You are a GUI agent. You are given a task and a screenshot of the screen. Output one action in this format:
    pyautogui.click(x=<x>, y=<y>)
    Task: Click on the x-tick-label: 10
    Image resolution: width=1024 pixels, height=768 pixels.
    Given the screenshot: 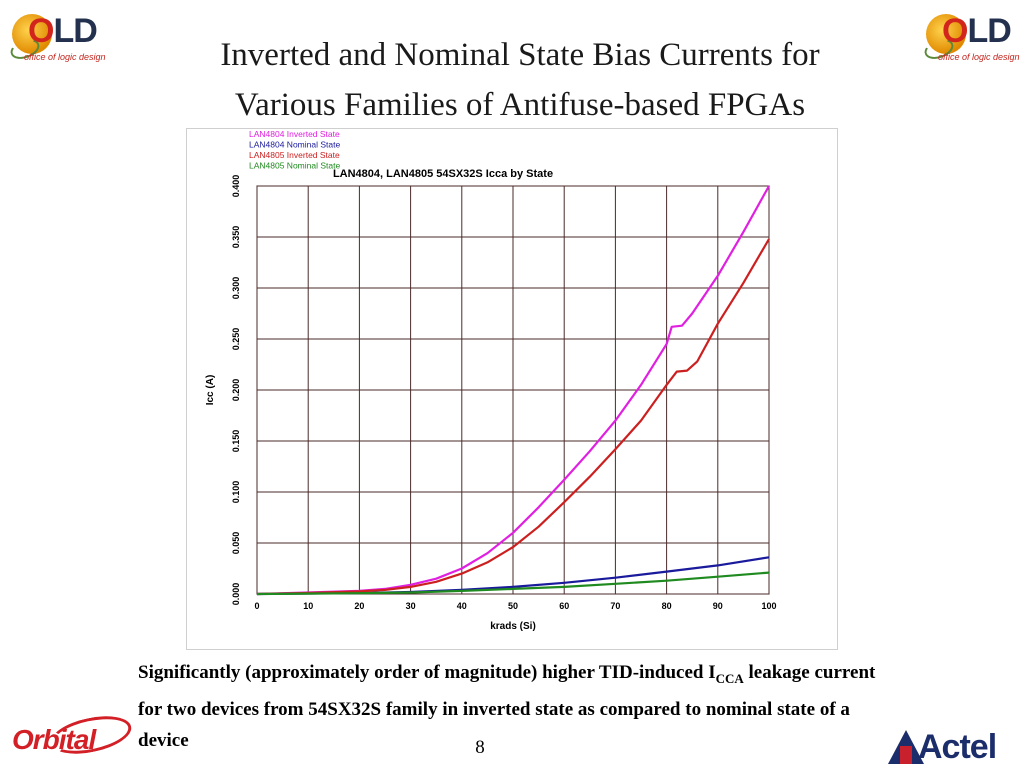 What is the action you would take?
    pyautogui.click(x=308, y=606)
    